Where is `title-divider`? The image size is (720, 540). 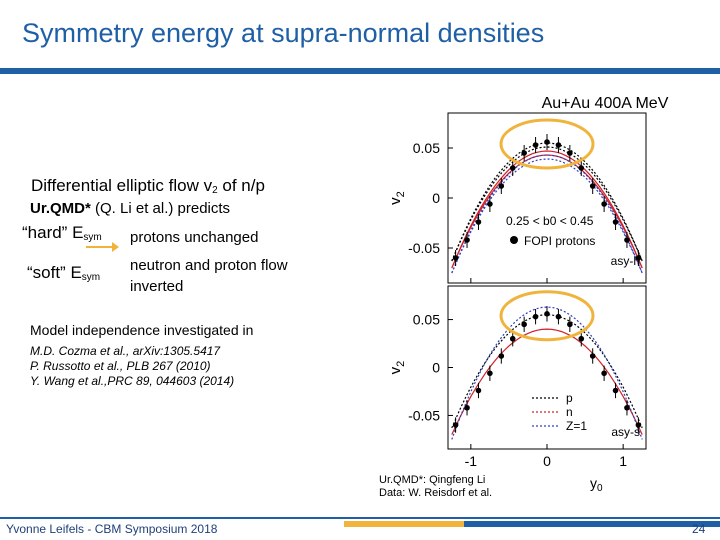 title-divider is located at coordinates (360, 71).